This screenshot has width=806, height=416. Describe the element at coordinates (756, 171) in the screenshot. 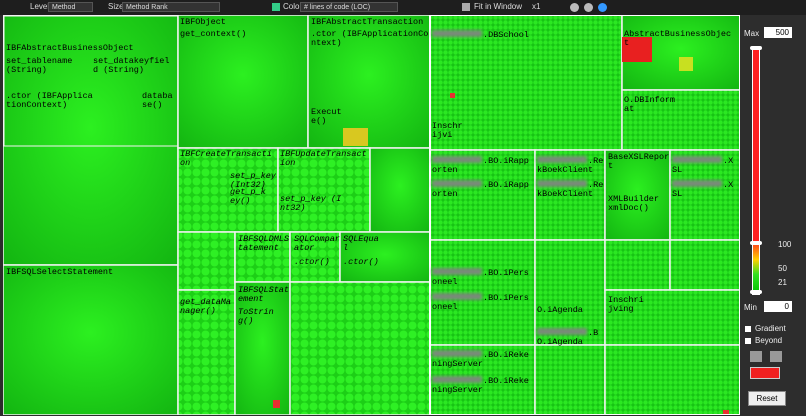

I see `color-slider` at that location.